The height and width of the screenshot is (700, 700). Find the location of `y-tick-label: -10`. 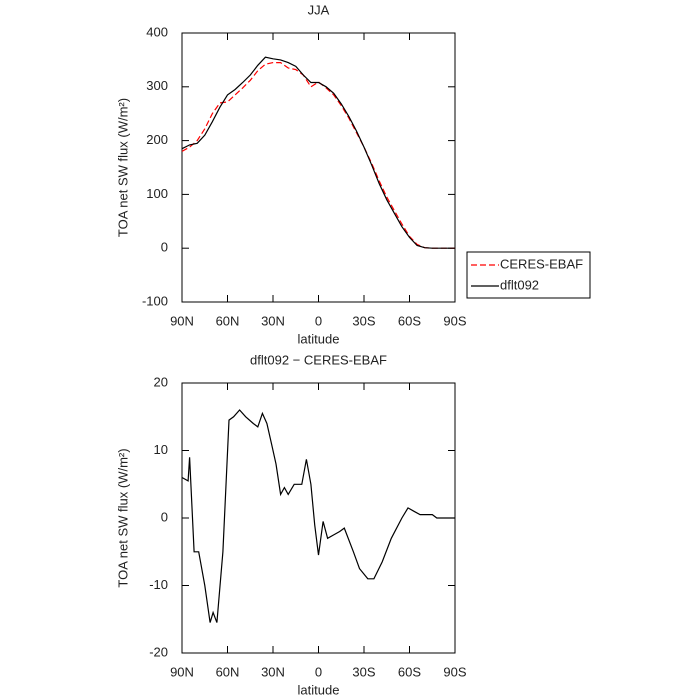

y-tick-label: -10 is located at coordinates (158, 584).